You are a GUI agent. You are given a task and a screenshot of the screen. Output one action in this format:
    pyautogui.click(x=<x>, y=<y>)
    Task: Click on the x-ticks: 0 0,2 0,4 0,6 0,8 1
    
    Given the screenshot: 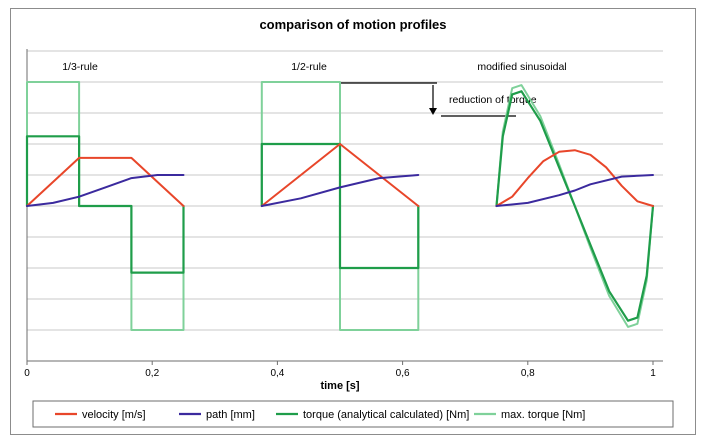 What is the action you would take?
    pyautogui.click(x=340, y=370)
    